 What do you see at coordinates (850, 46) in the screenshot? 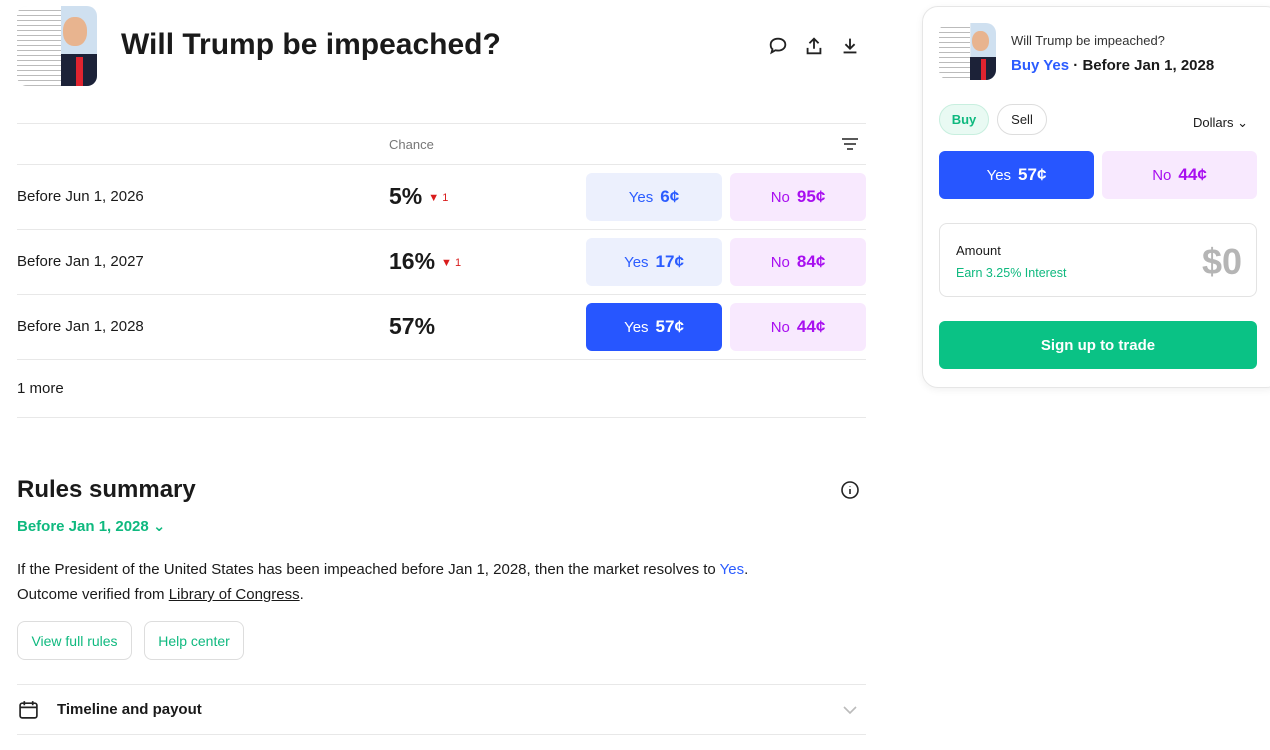
I see `download-icon` at bounding box center [850, 46].